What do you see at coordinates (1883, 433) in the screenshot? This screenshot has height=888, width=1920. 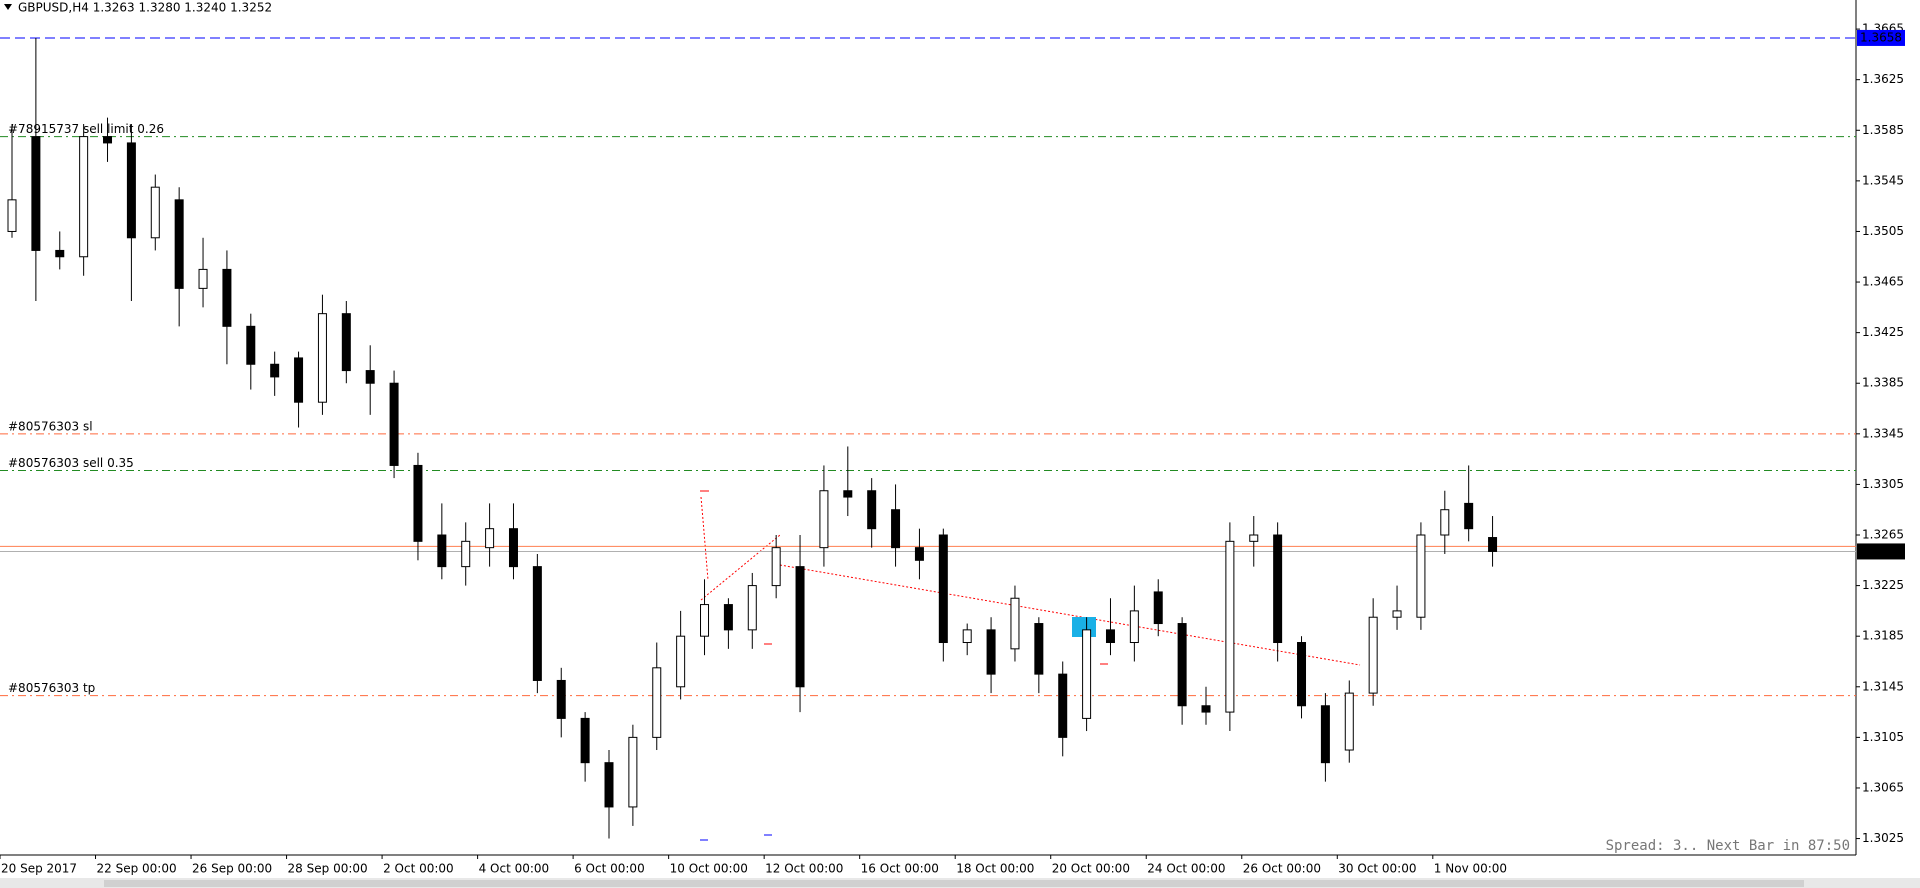 I see `y-tick-label: 1.3345` at bounding box center [1883, 433].